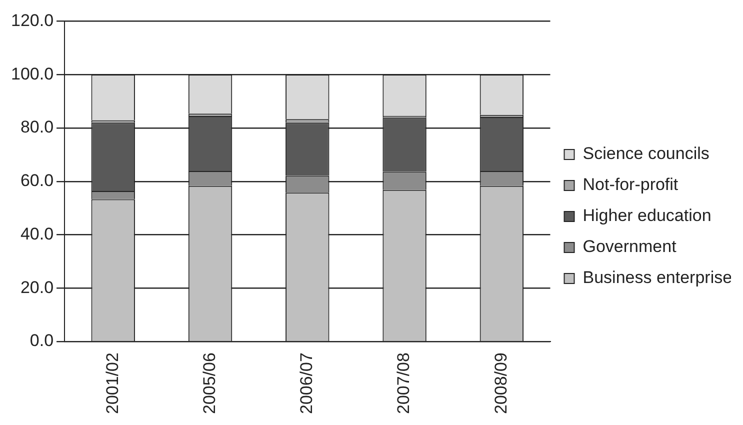 This screenshot has width=743, height=425. Describe the element at coordinates (37, 180) in the screenshot. I see `y-tick-label: 60.0` at that location.